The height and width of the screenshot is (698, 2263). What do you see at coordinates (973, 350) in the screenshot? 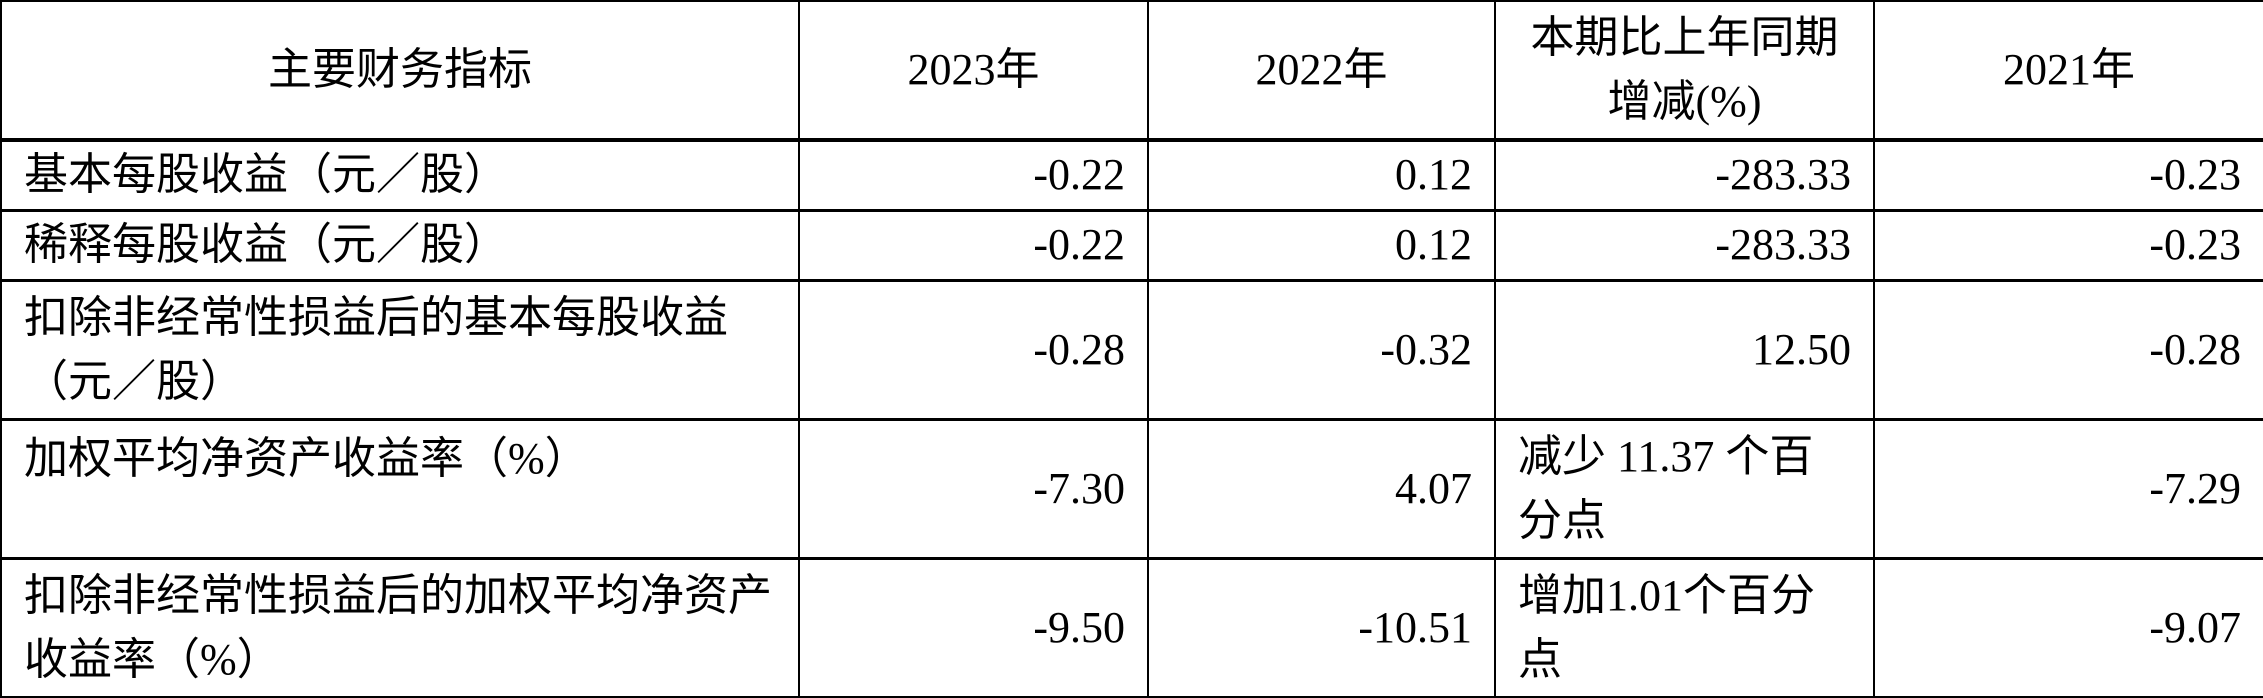
I see `value-2023: -0.28` at bounding box center [973, 350].